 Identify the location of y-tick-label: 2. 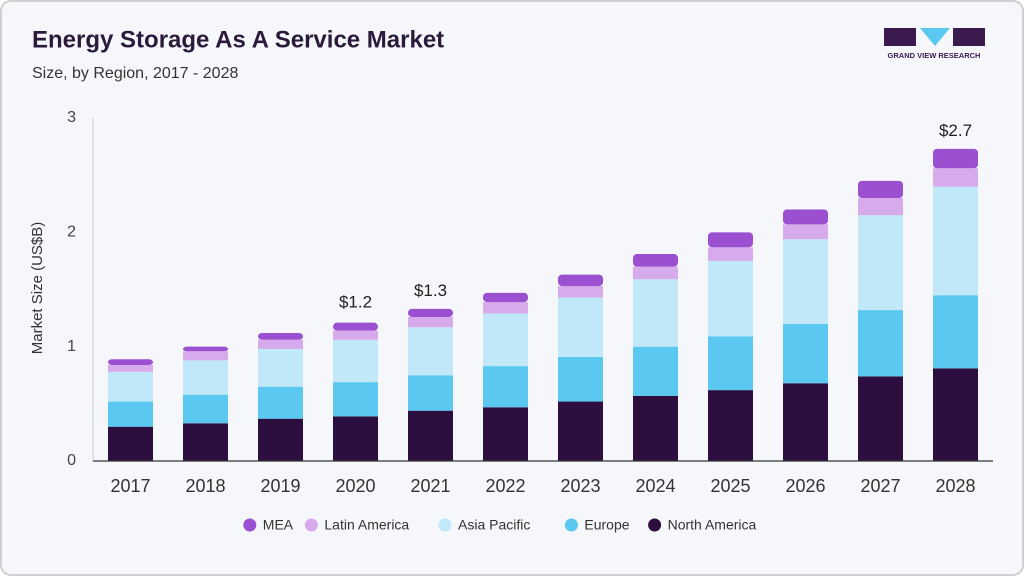
(71, 232).